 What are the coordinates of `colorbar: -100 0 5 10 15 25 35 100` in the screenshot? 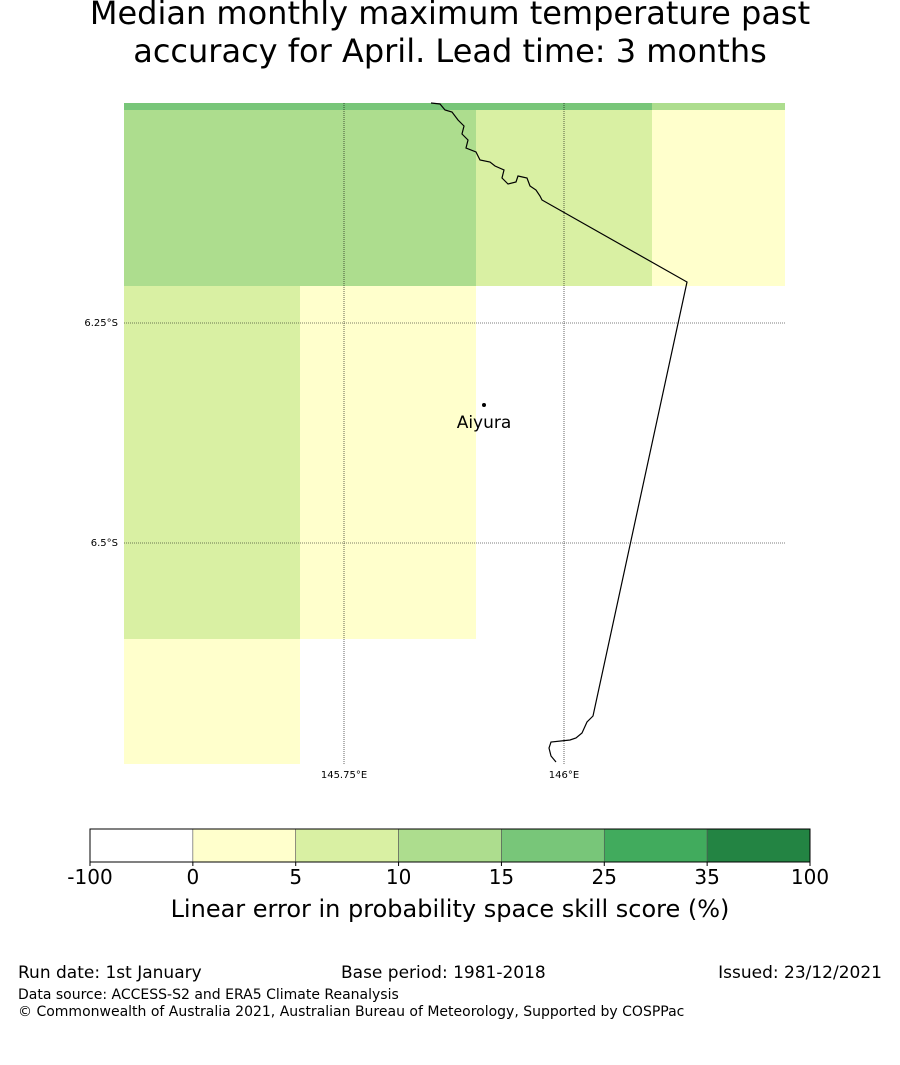 It's located at (448, 858).